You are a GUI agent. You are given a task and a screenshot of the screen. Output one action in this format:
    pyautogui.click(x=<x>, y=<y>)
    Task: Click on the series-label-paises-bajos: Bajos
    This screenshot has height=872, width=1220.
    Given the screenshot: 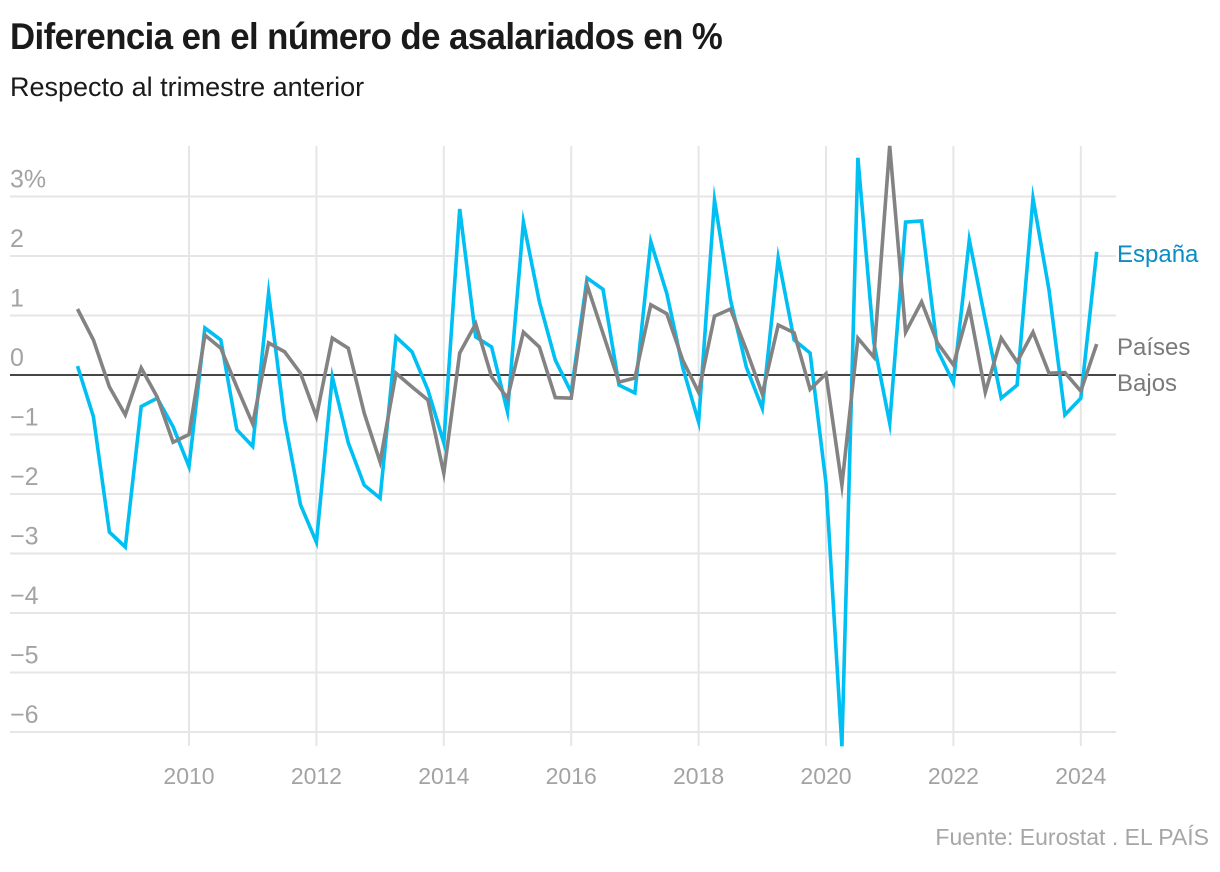 What is the action you would take?
    pyautogui.click(x=1147, y=383)
    